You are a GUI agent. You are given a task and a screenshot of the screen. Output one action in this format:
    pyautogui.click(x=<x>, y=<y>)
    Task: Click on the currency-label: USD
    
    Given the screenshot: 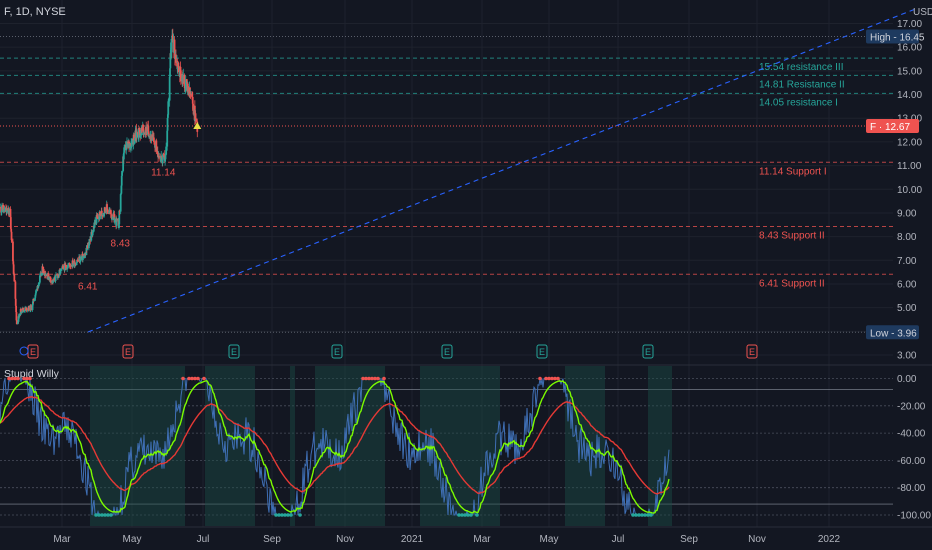 What is the action you would take?
    pyautogui.click(x=922, y=12)
    